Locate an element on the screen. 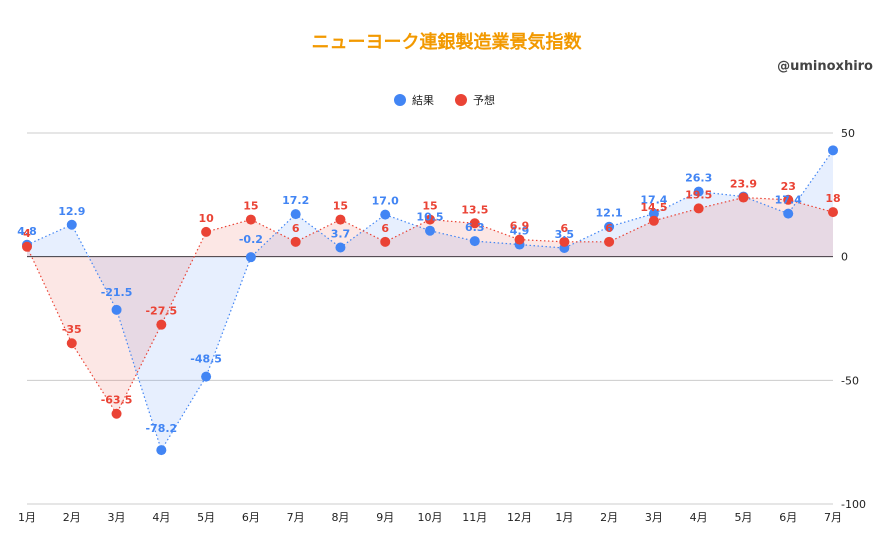 This screenshot has height=552, width=893. legend-label: 予想 is located at coordinates (484, 100).